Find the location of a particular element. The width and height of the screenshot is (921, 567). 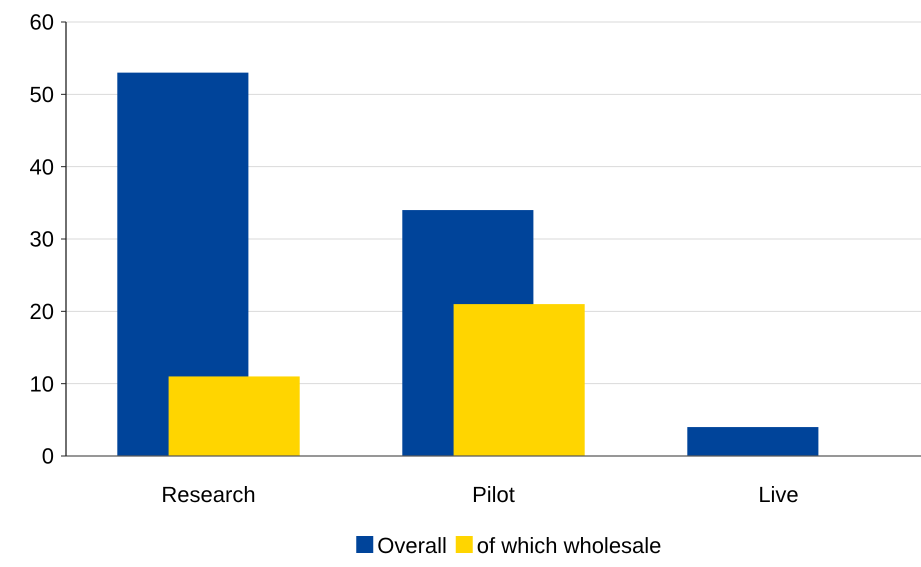

y-tick-label: 30 is located at coordinates (42, 239).